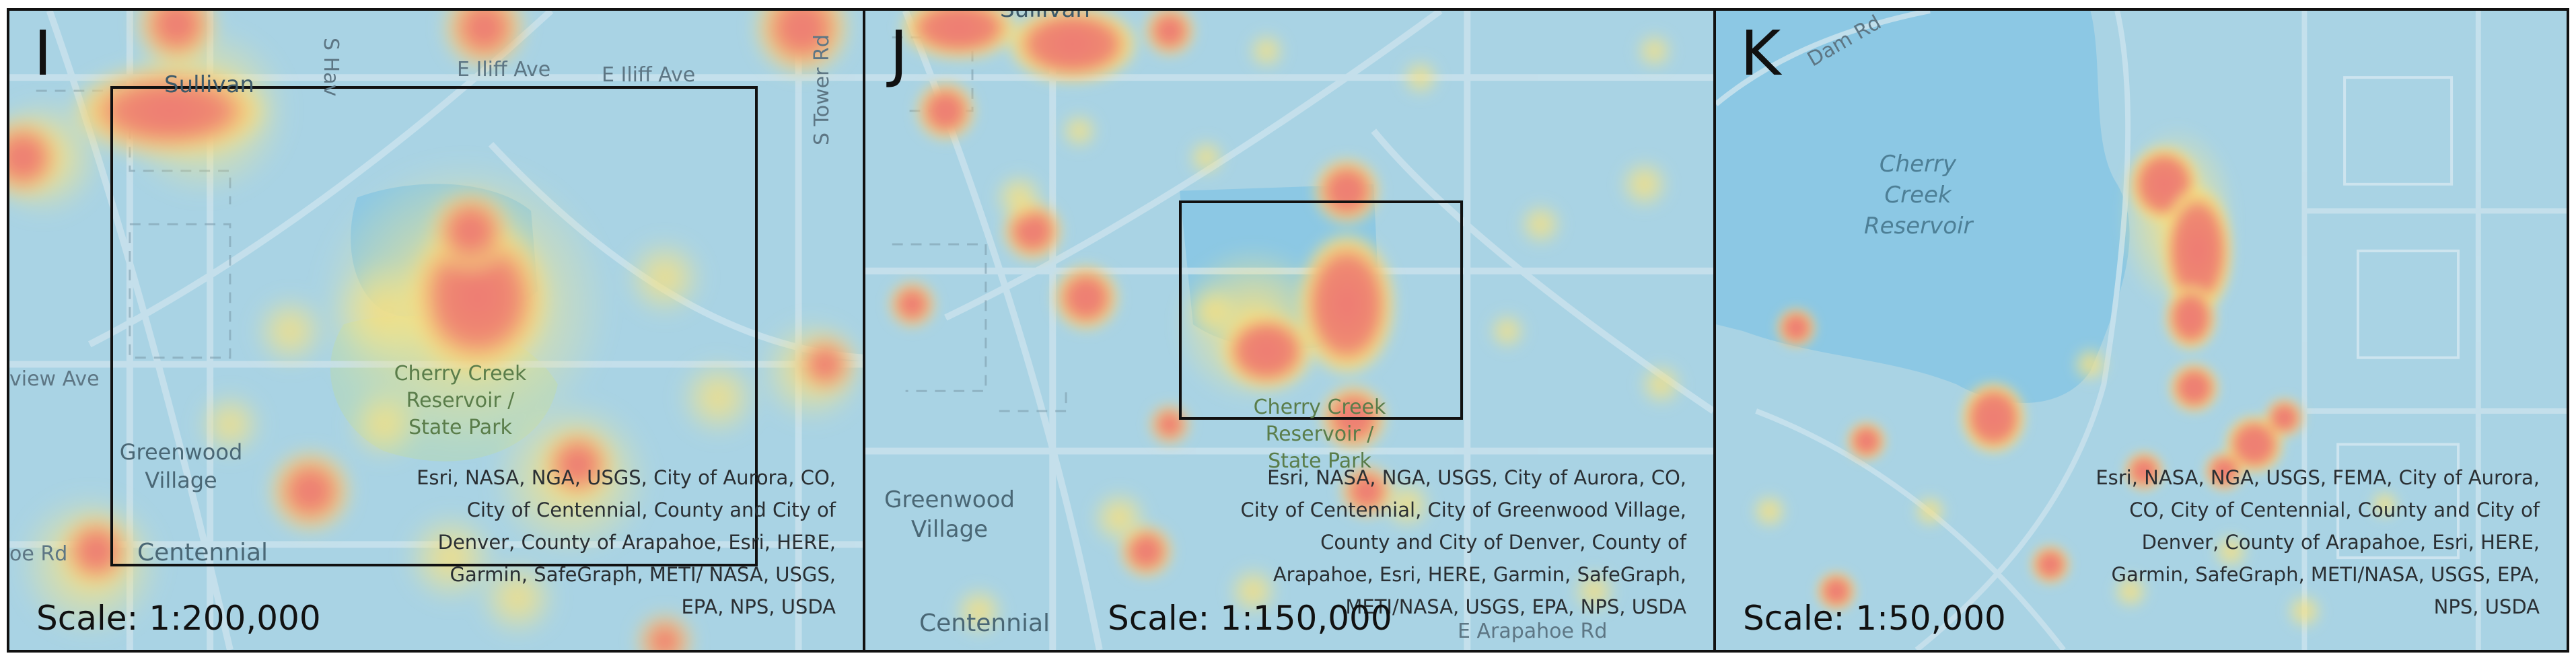  I want to click on extent-box-k, so click(1321, 310).